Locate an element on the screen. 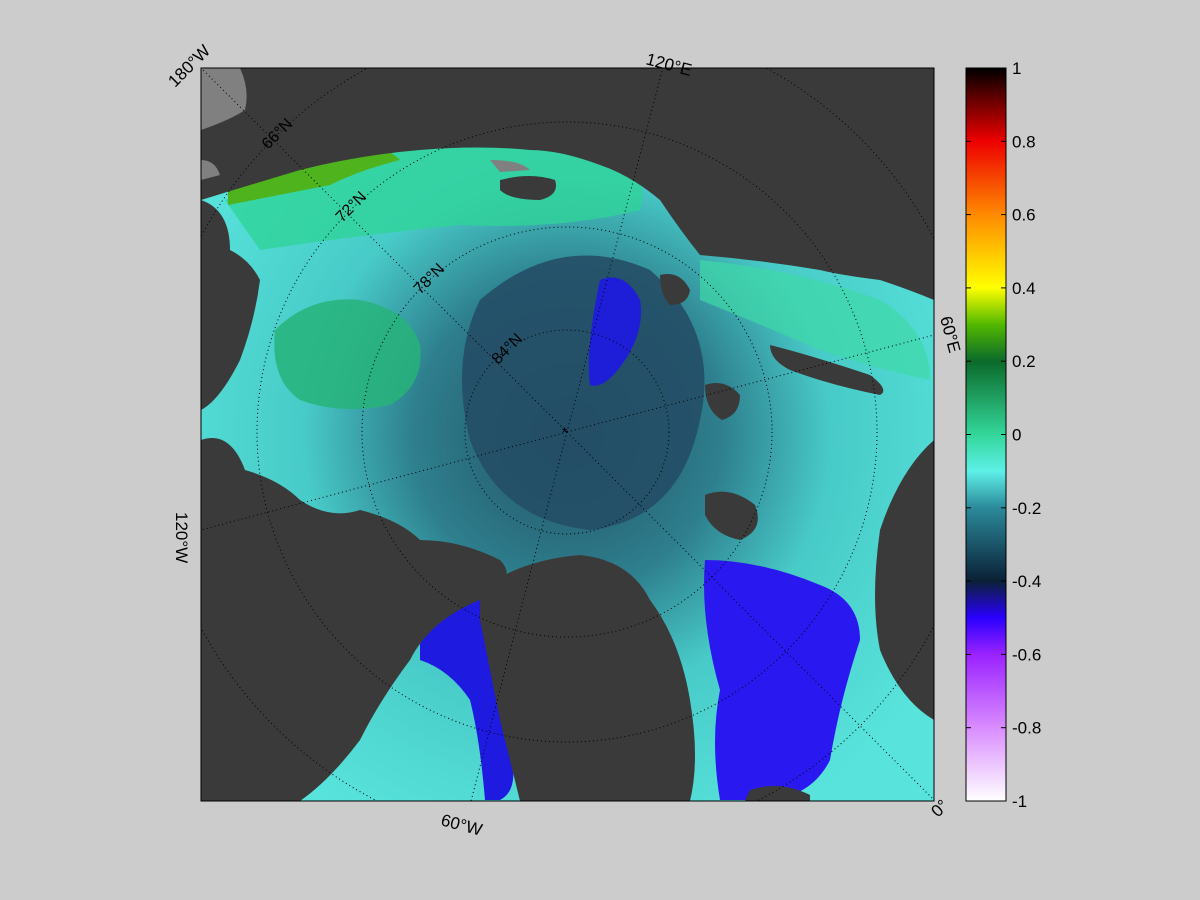 This screenshot has height=900, width=1200. anomaly-lomonosov-blue is located at coordinates (614, 331).